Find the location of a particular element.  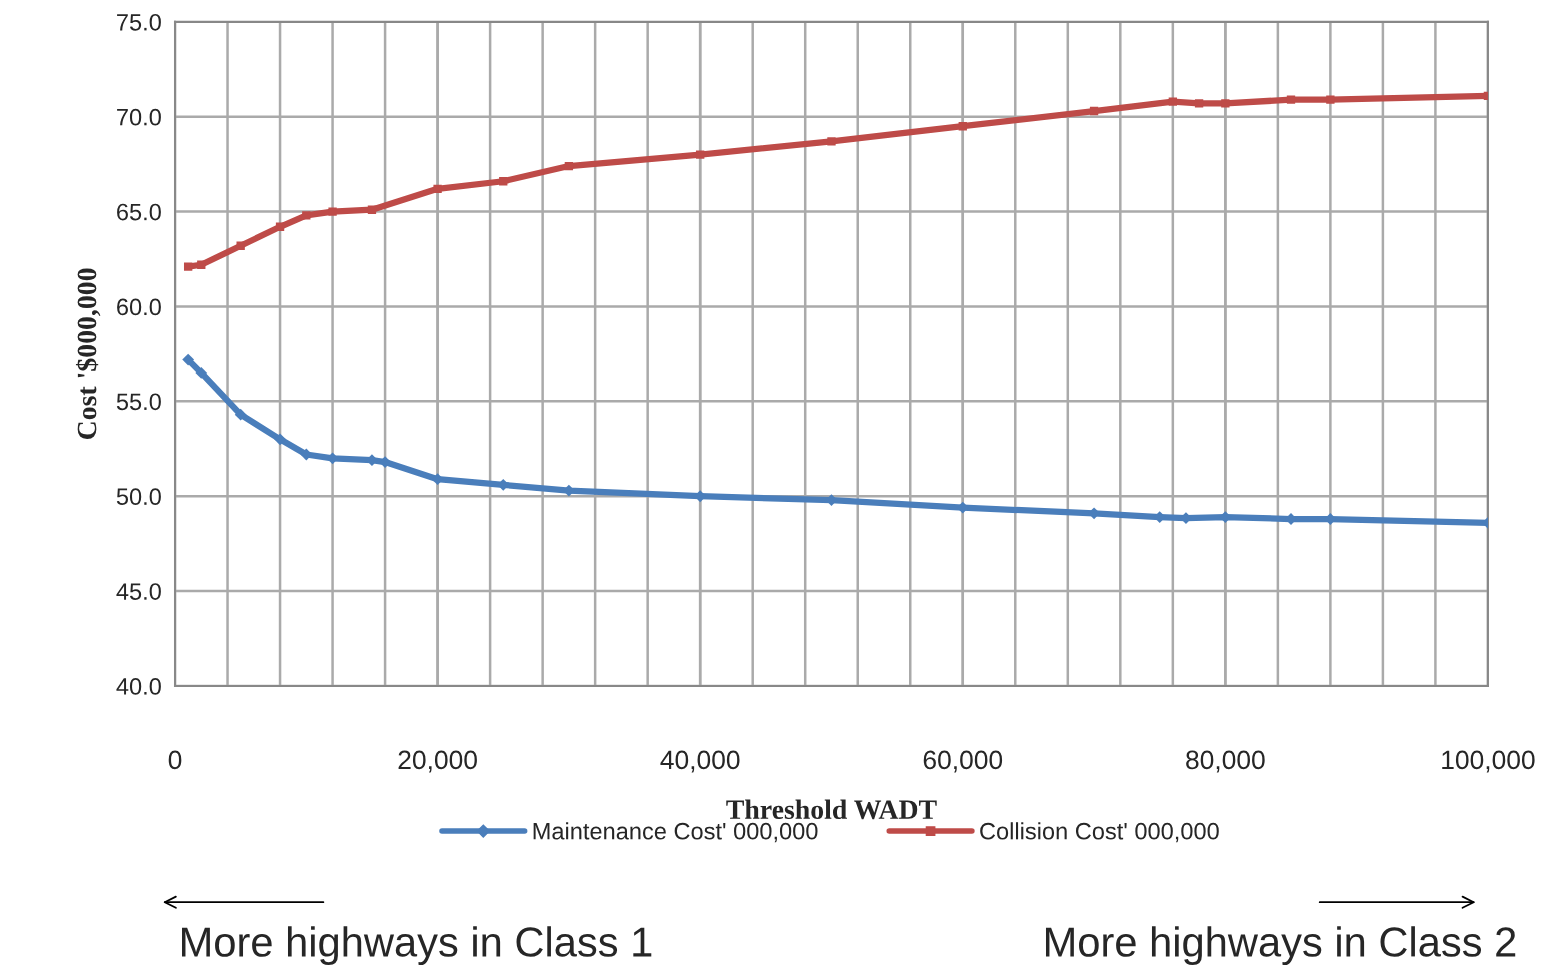

legend-label: Maintenance Cost' 000,000 is located at coordinates (675, 832).